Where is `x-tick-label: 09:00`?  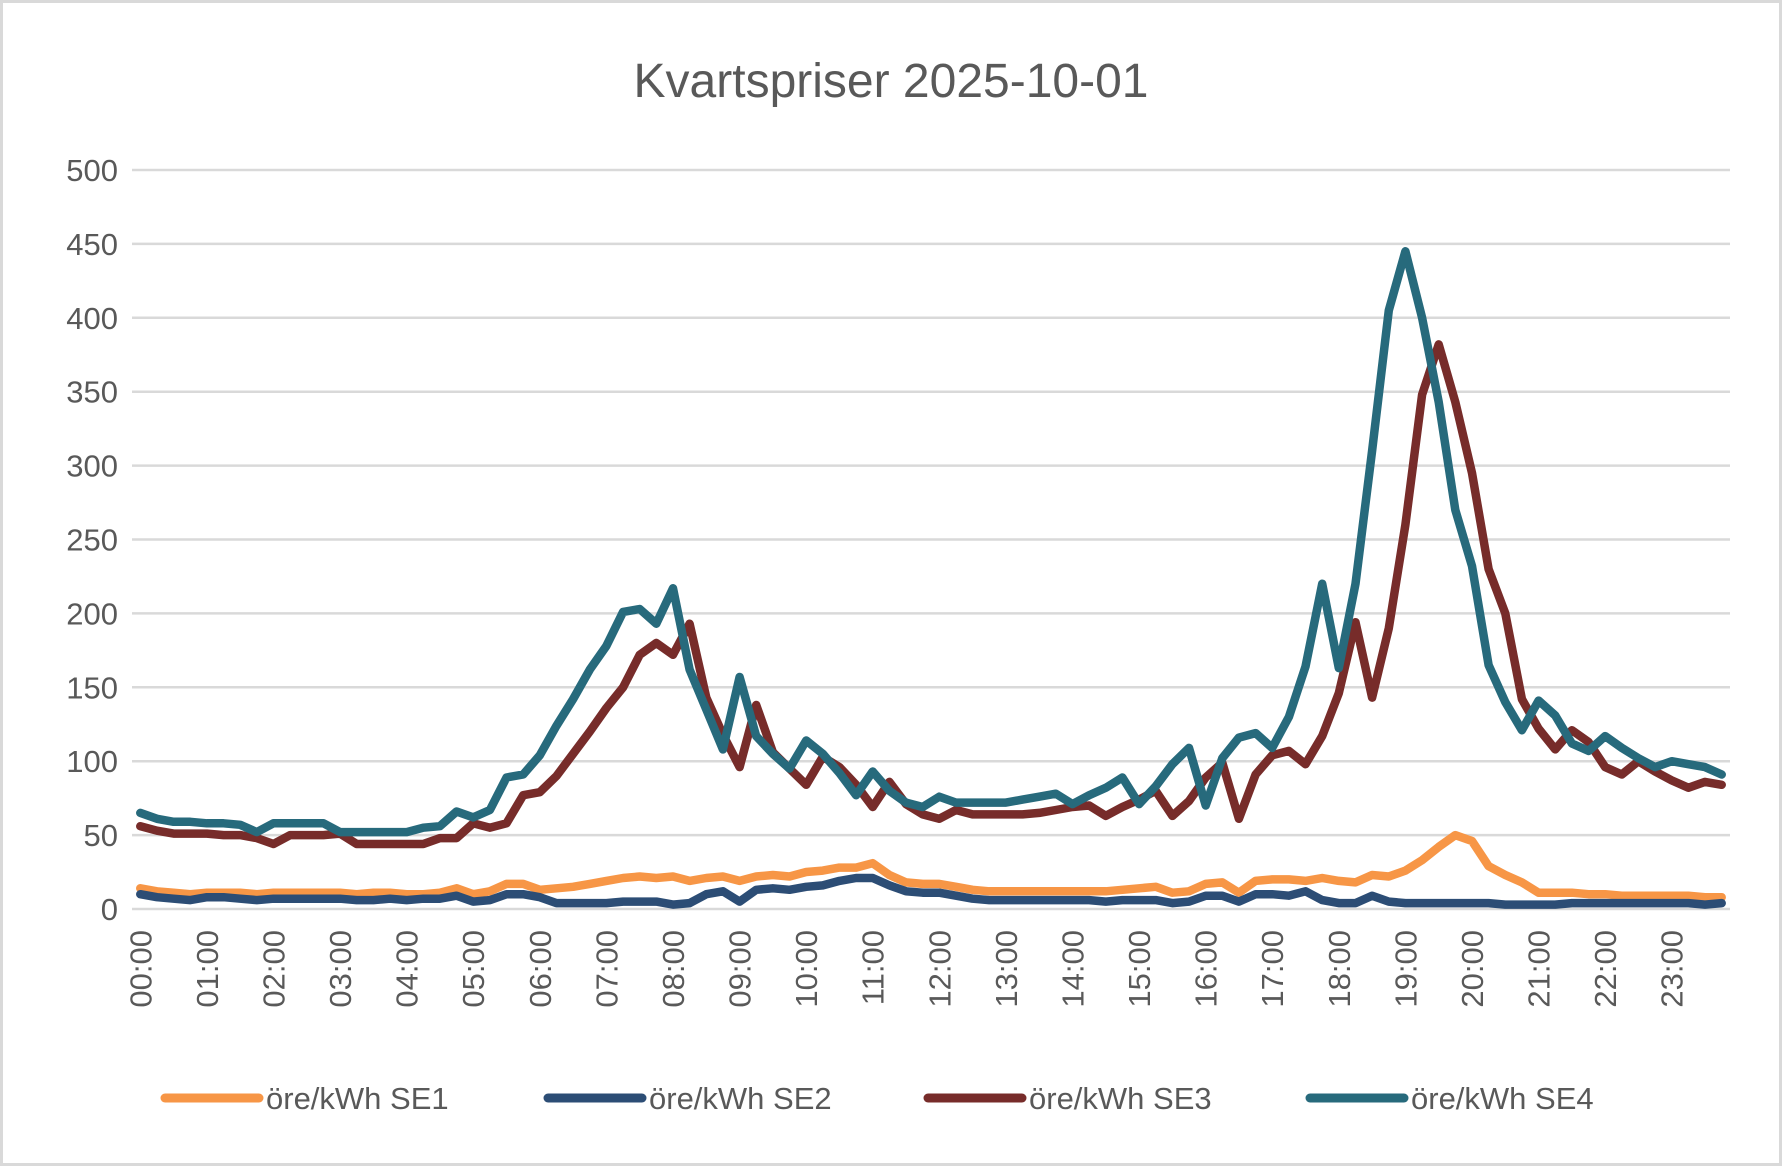 x-tick-label: 09:00 is located at coordinates (740, 969).